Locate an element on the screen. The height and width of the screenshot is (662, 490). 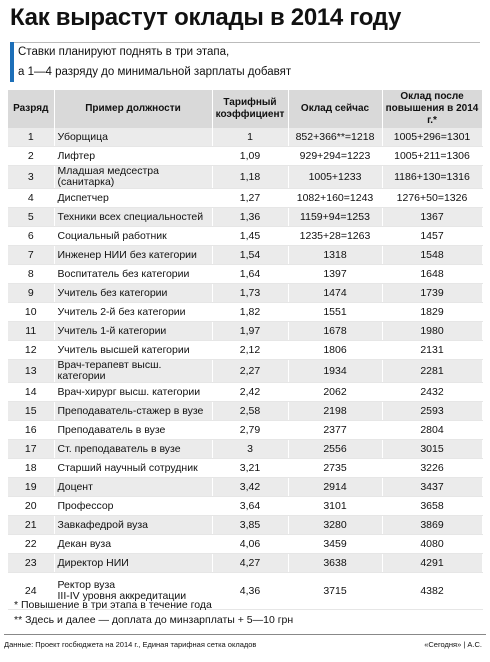
cell-salary-after: 3015 is located at coordinates (432, 449).